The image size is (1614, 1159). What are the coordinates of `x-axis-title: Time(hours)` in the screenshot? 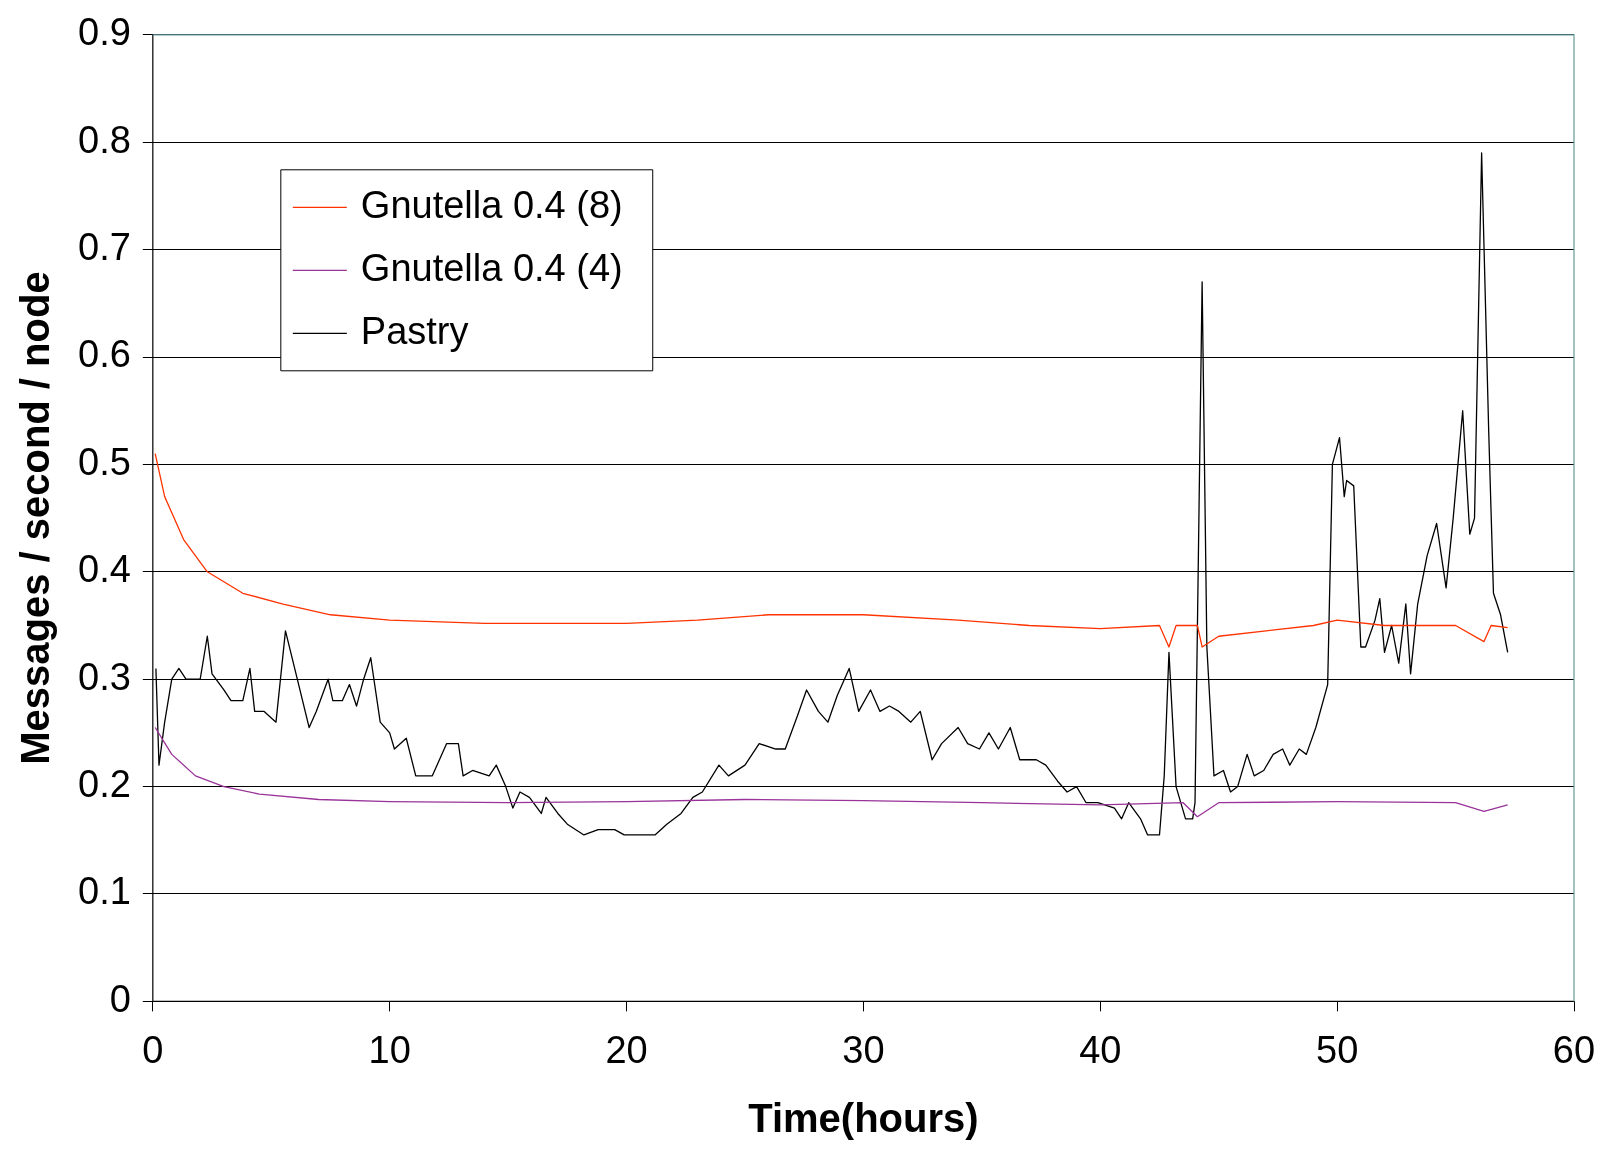 It's located at (863, 1118).